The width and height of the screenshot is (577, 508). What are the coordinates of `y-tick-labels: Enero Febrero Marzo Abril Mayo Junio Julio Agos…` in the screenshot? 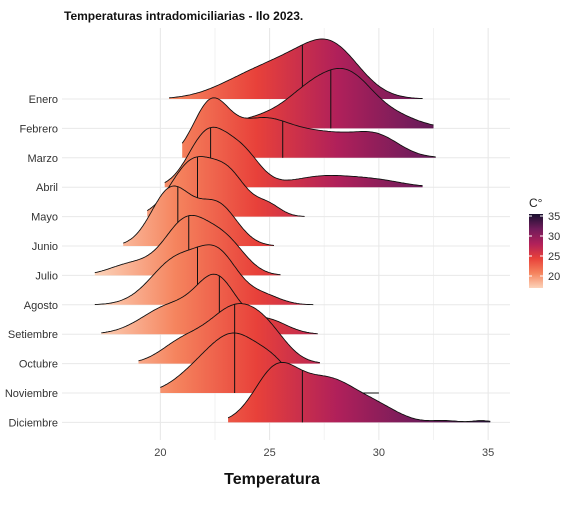 It's located at (31, 261).